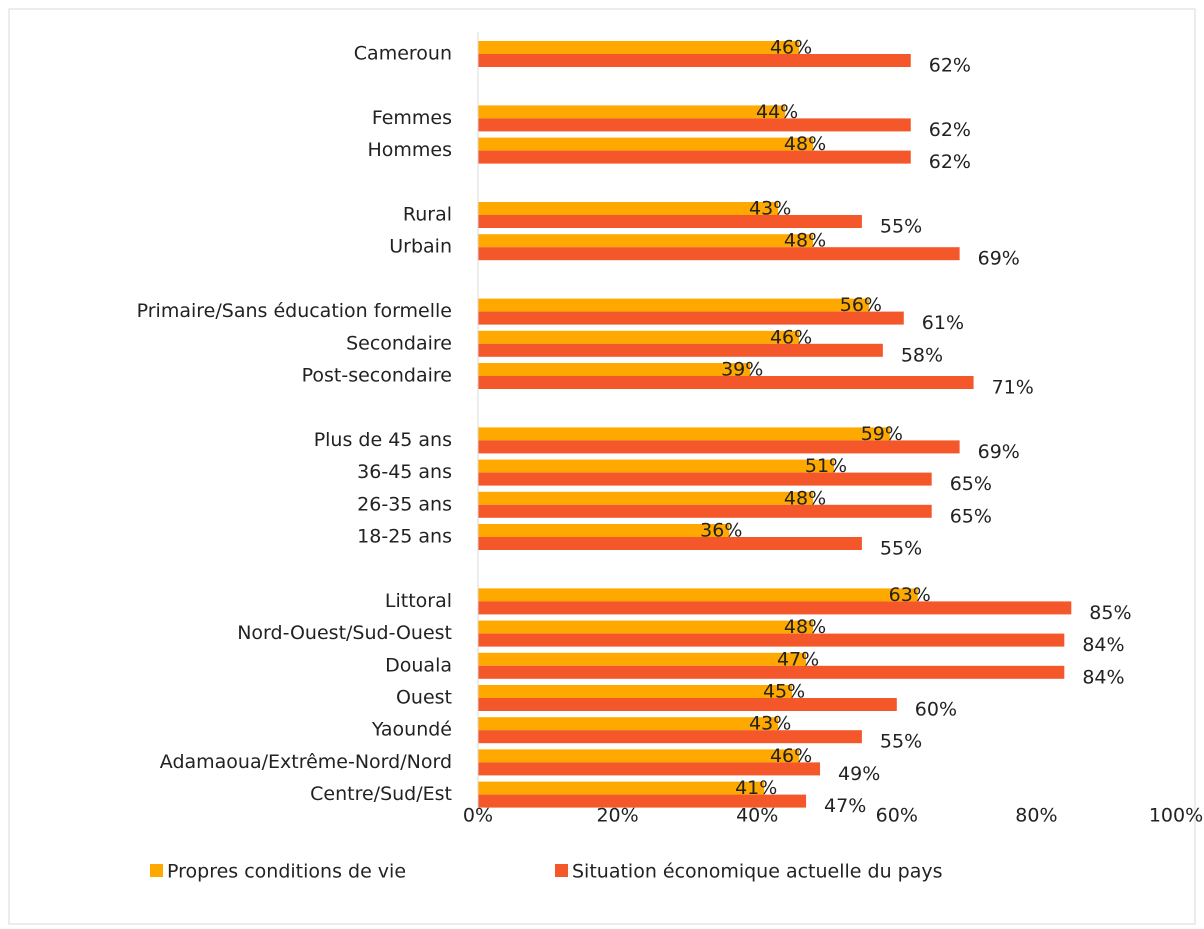  I want to click on value-label: 85%, so click(1110, 613).